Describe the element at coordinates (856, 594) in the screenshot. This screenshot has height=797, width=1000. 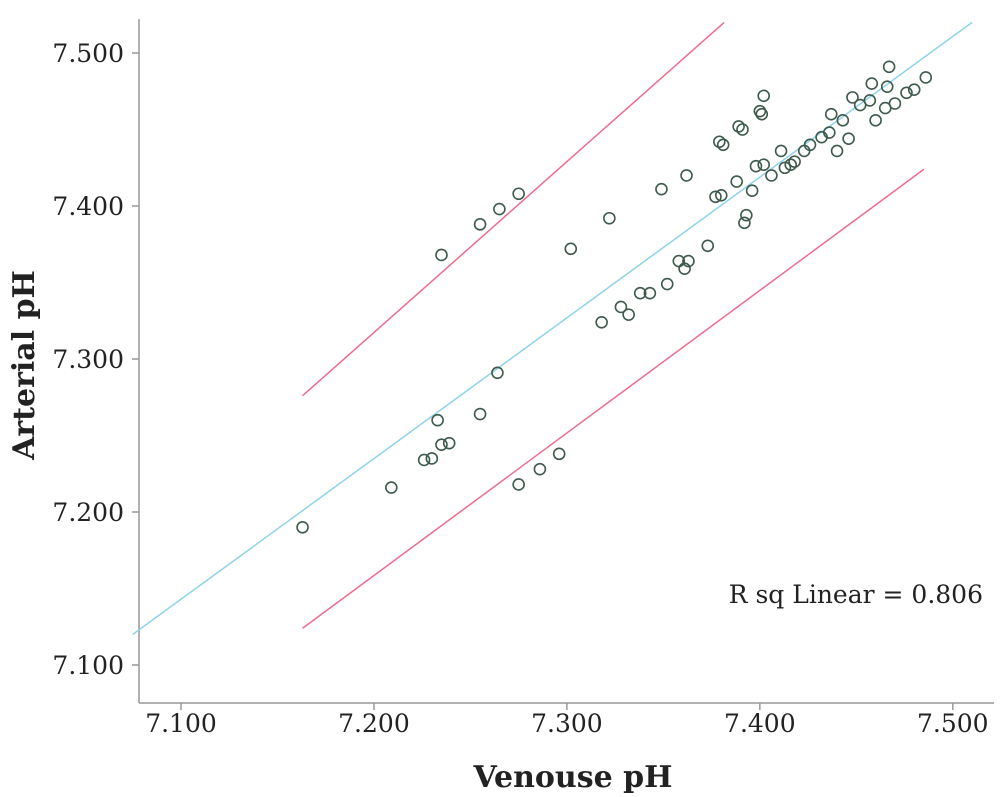
I see `r-squared-annotation: R sq Linear = 0.806` at that location.